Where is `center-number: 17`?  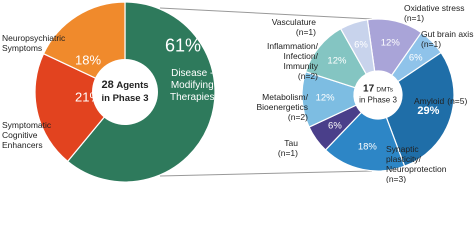
center-number: 17 is located at coordinates (369, 89).